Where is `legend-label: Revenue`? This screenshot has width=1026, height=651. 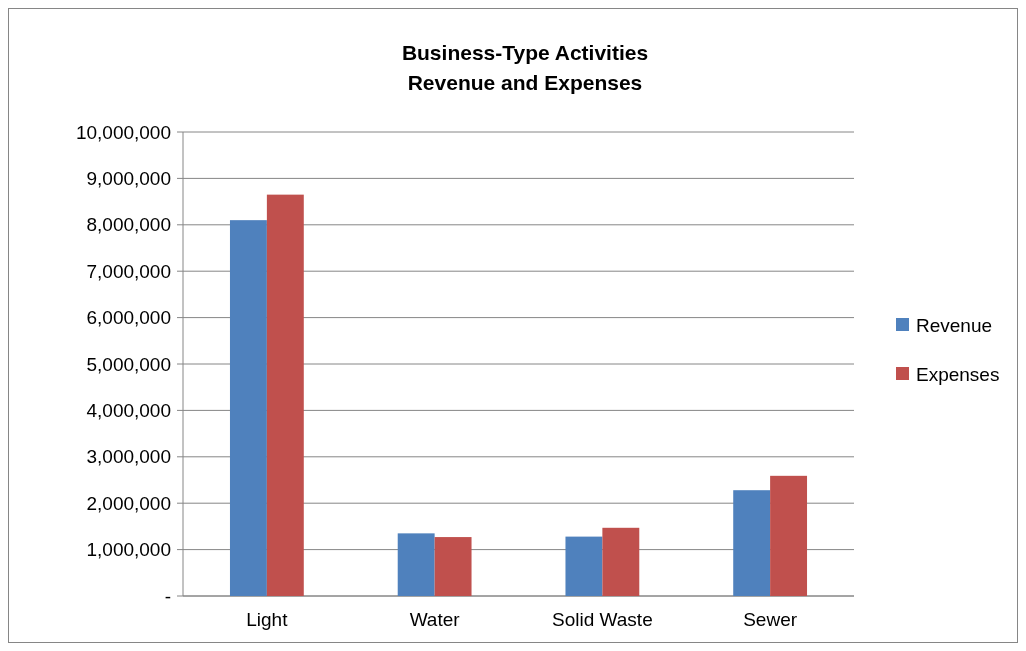 legend-label: Revenue is located at coordinates (954, 325).